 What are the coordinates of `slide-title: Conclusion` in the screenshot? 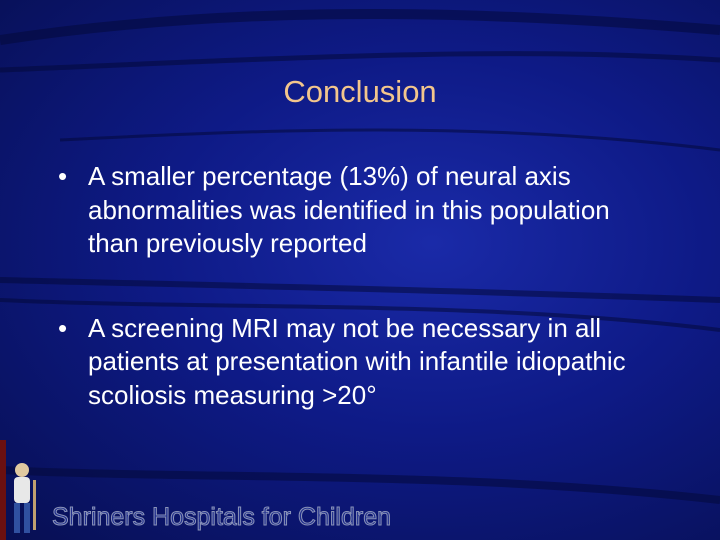 It's located at (360, 91).